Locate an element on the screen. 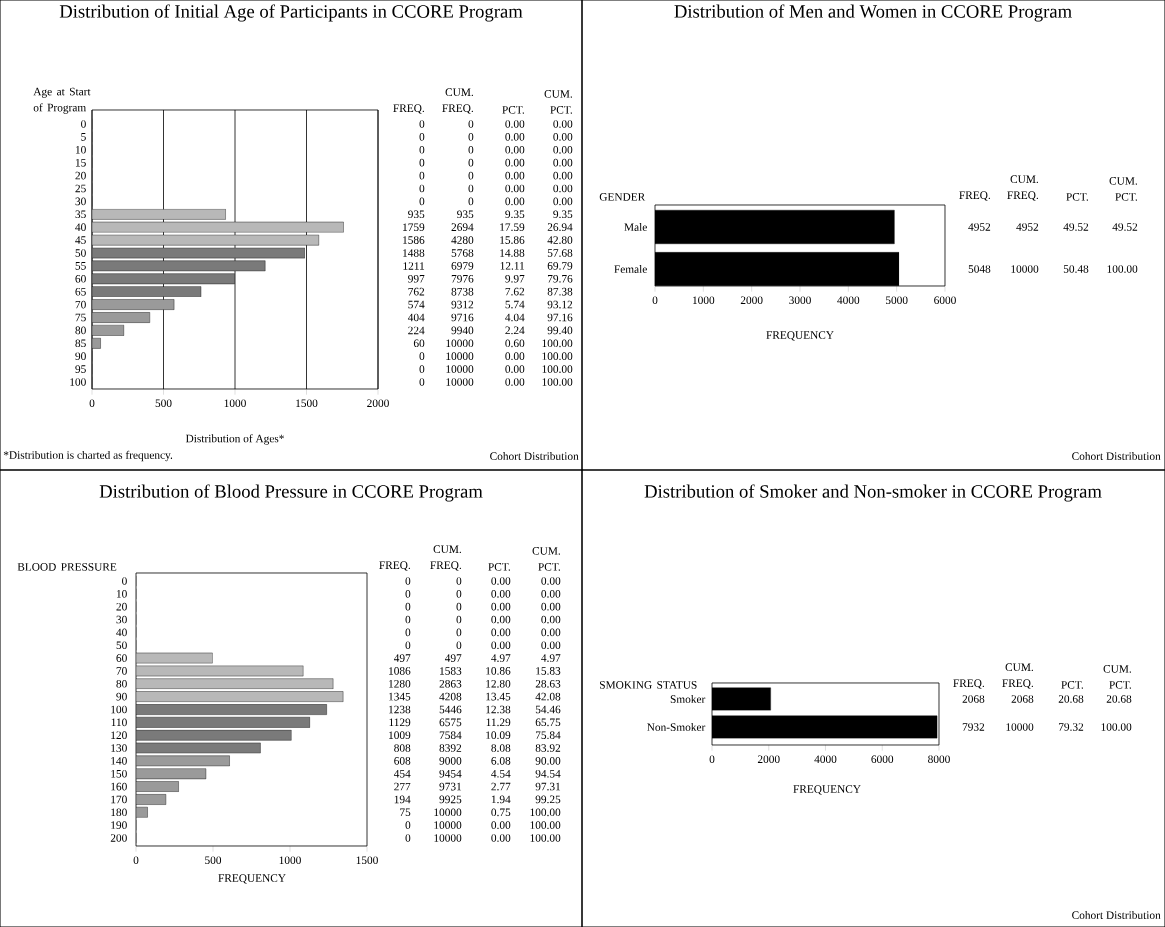  x-tick-label: 3000 is located at coordinates (800, 300).